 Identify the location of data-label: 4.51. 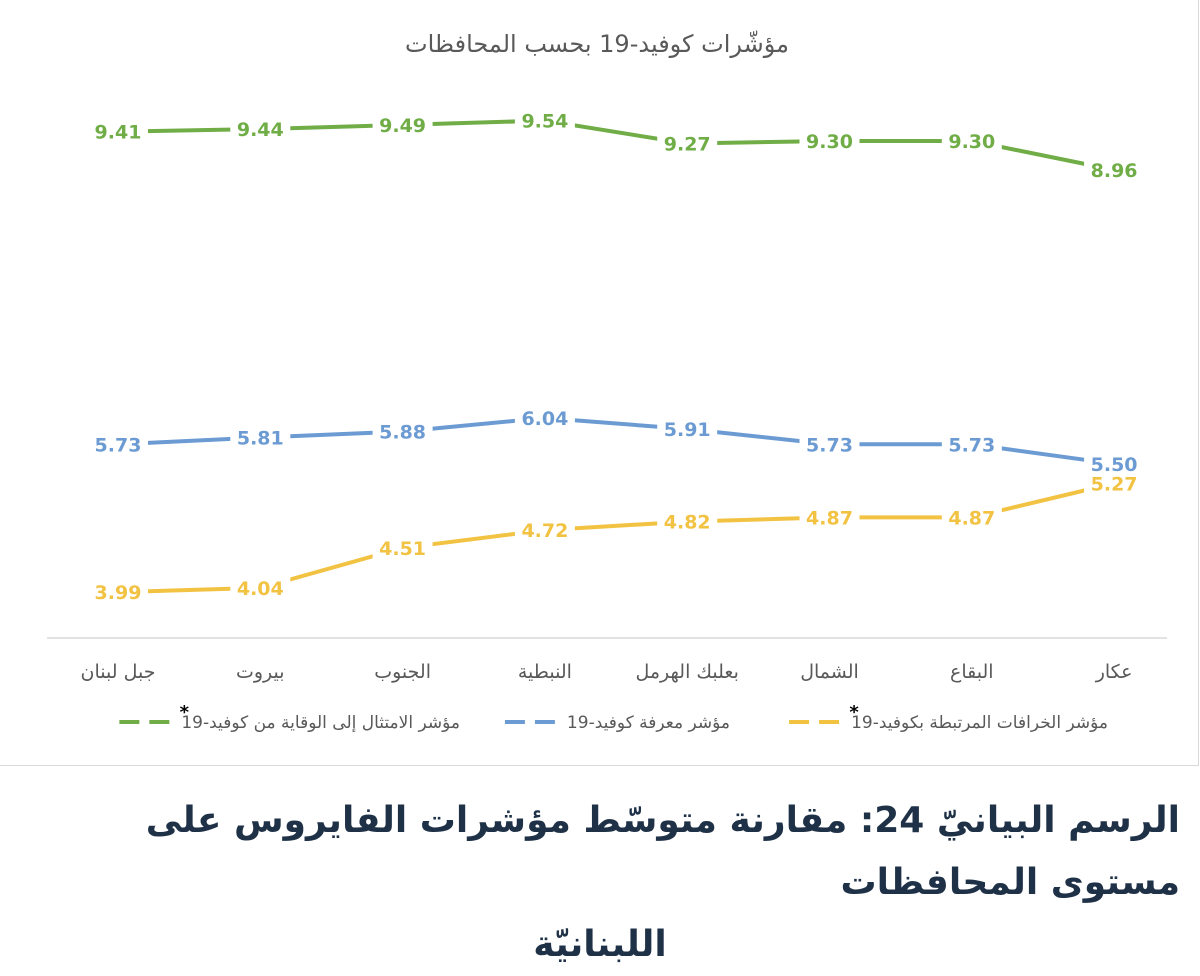
(402, 549).